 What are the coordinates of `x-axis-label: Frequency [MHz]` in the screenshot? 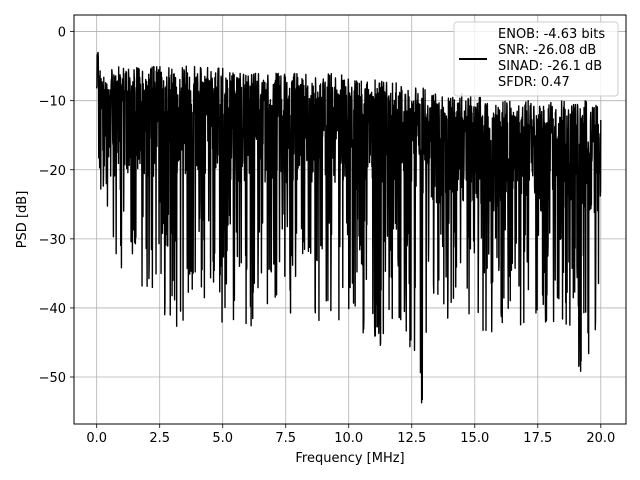 It's located at (349, 458).